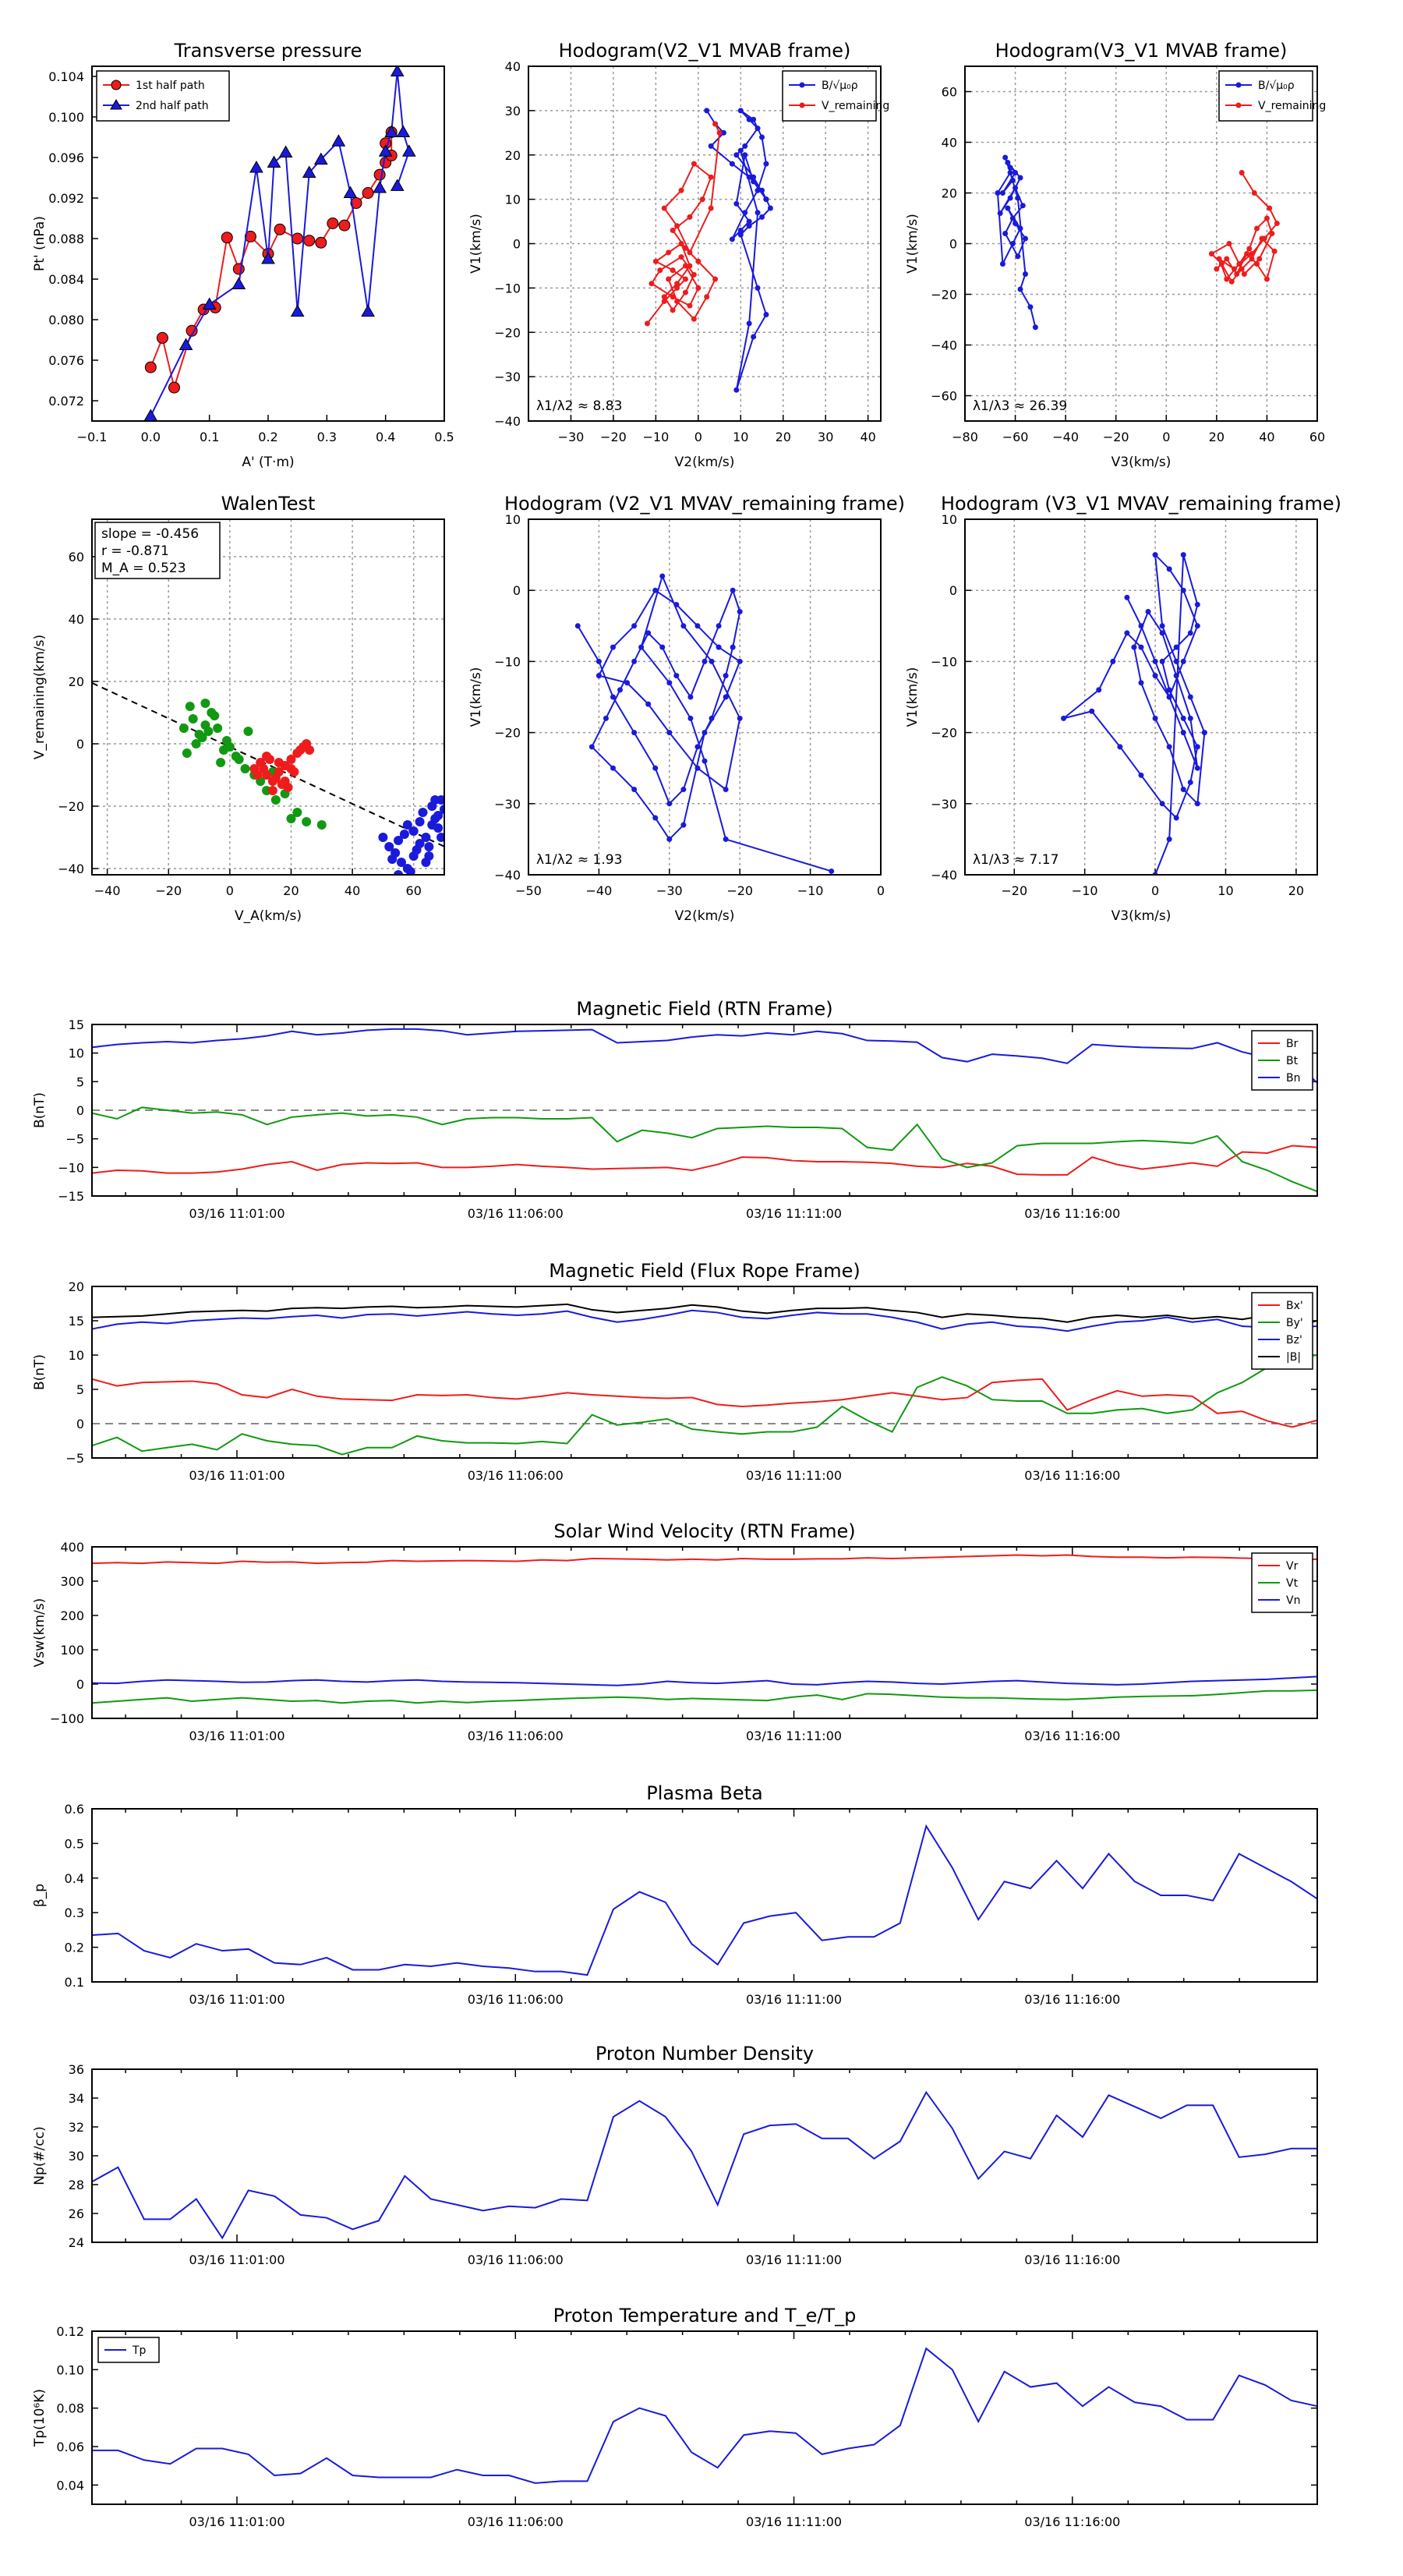 The height and width of the screenshot is (2576, 1403). What do you see at coordinates (1072, 1475) in the screenshot?
I see `x-tick-label: 03/16 11:16:00` at bounding box center [1072, 1475].